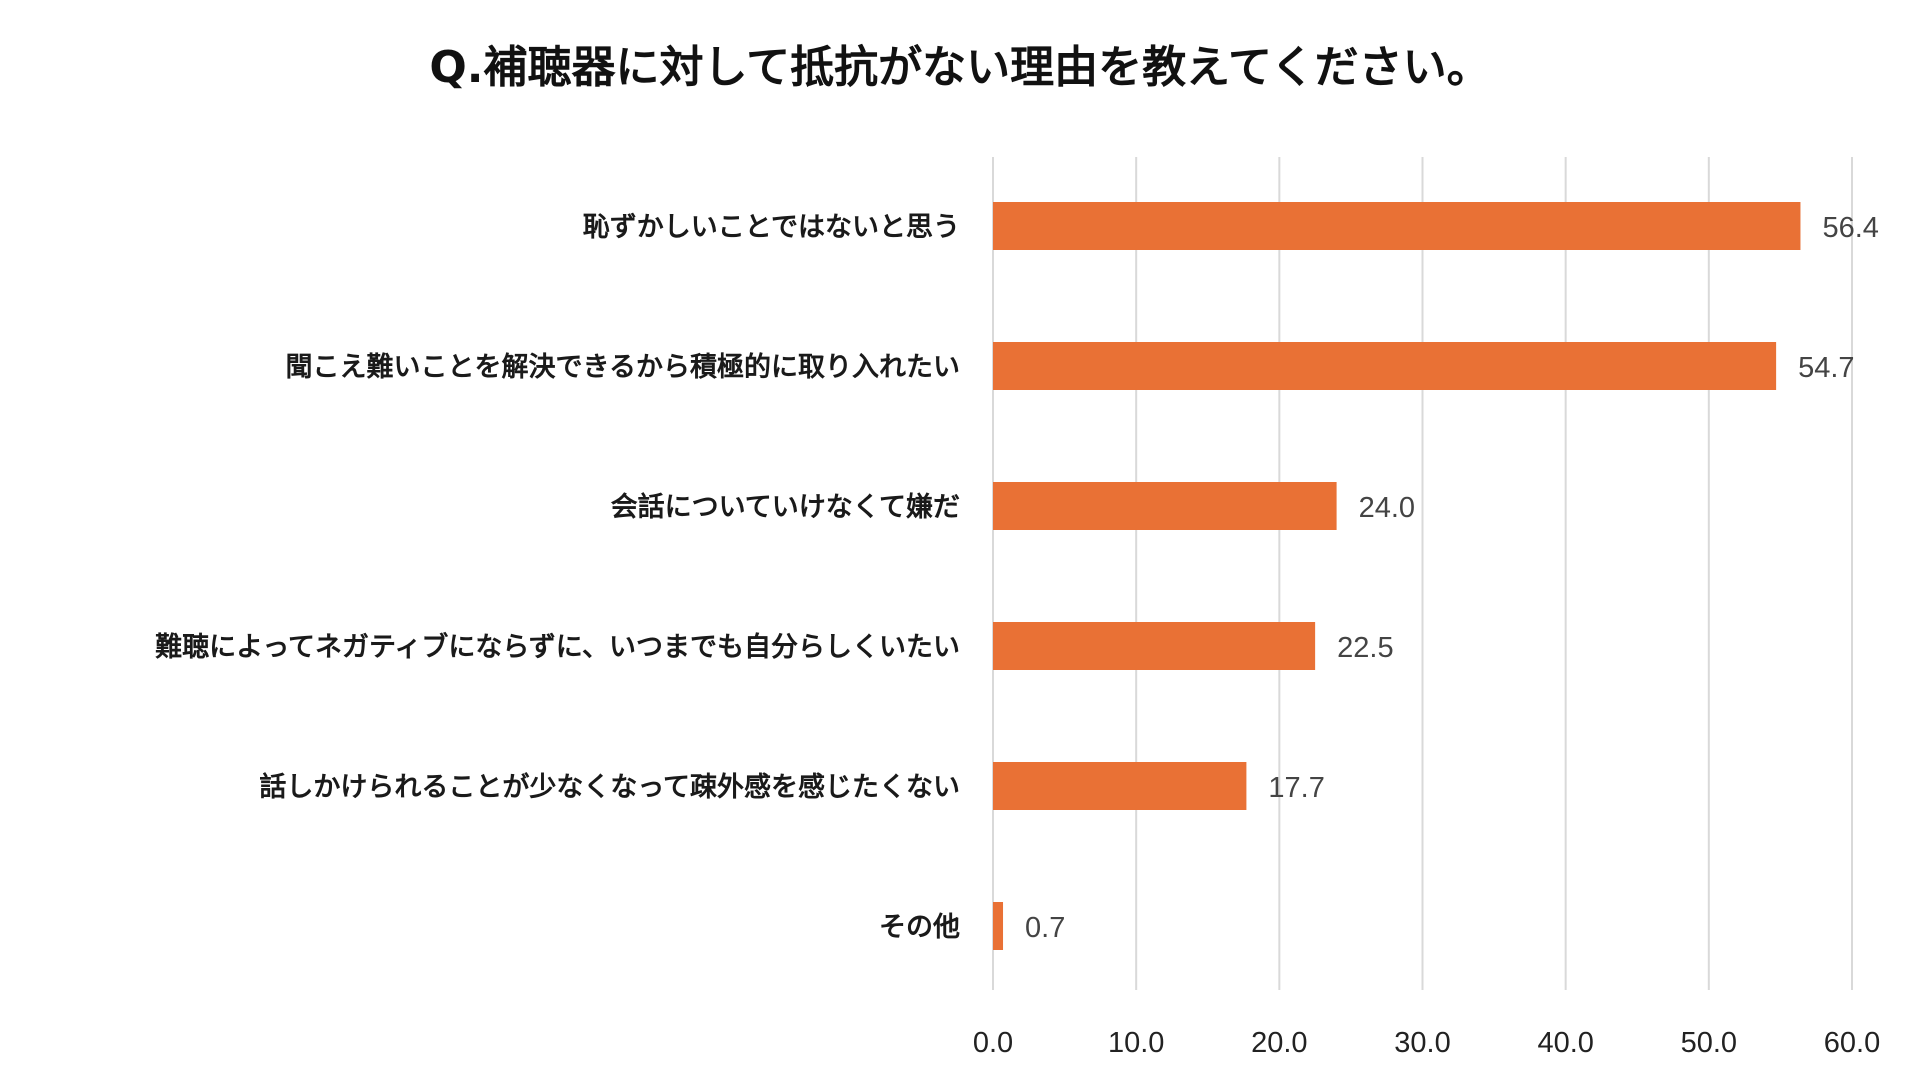  Describe the element at coordinates (1279, 1043) in the screenshot. I see `x-tick-label: 20.0` at that location.